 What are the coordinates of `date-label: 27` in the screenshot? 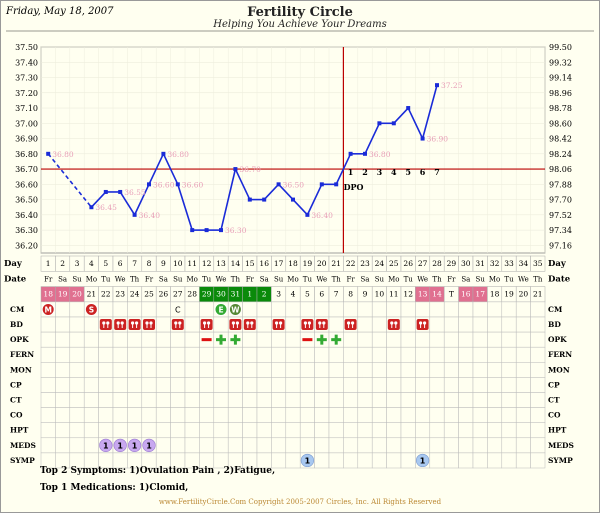 It's located at (178, 294).